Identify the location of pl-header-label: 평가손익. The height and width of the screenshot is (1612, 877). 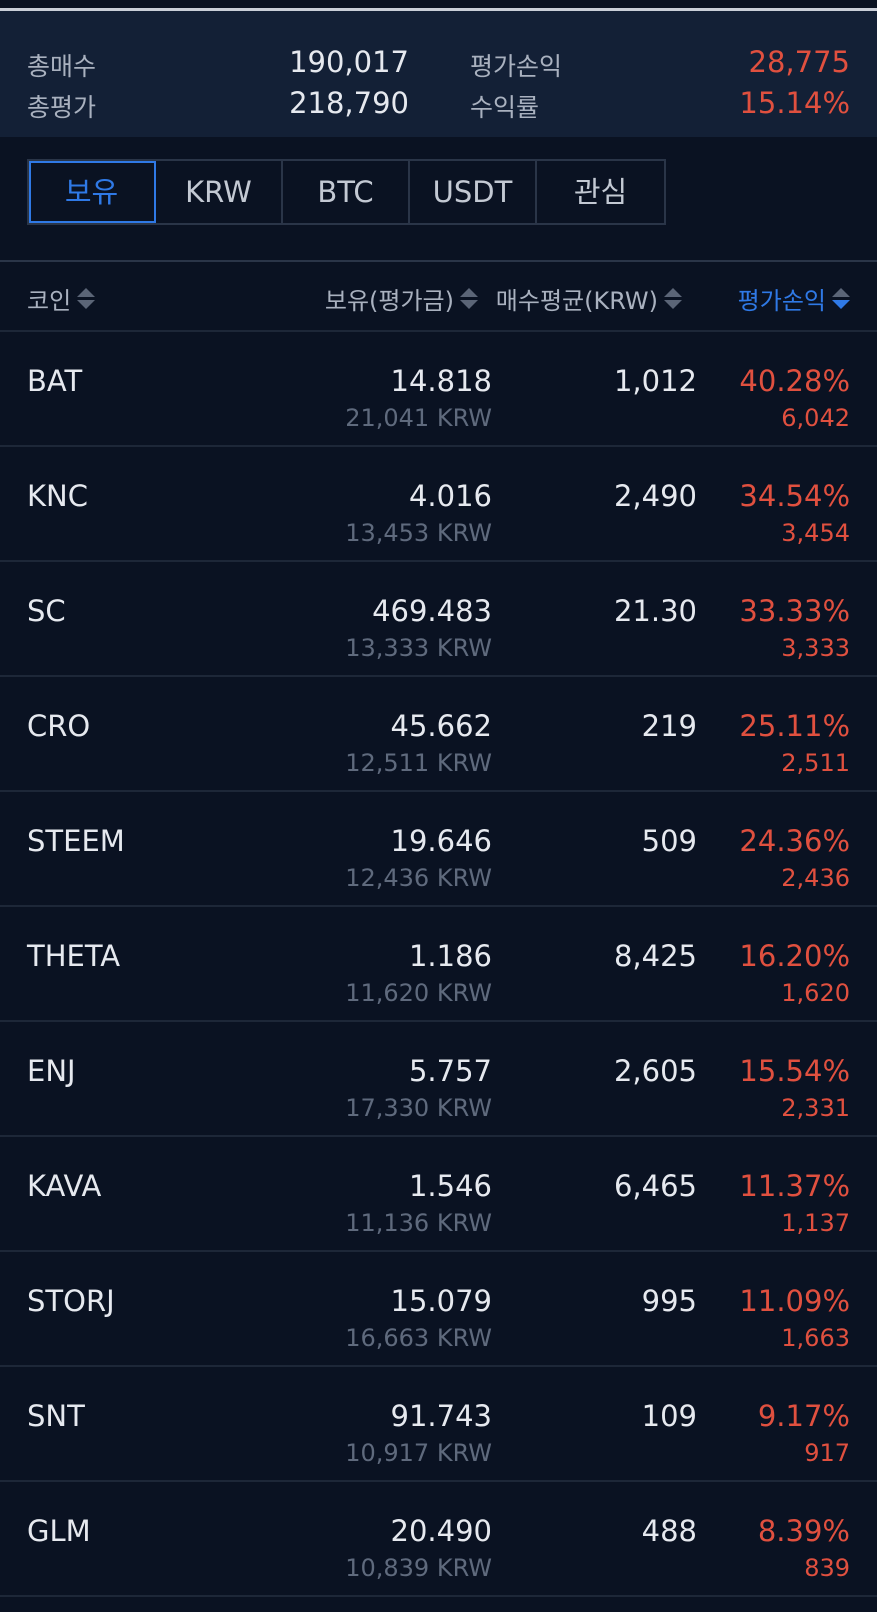
(781, 301).